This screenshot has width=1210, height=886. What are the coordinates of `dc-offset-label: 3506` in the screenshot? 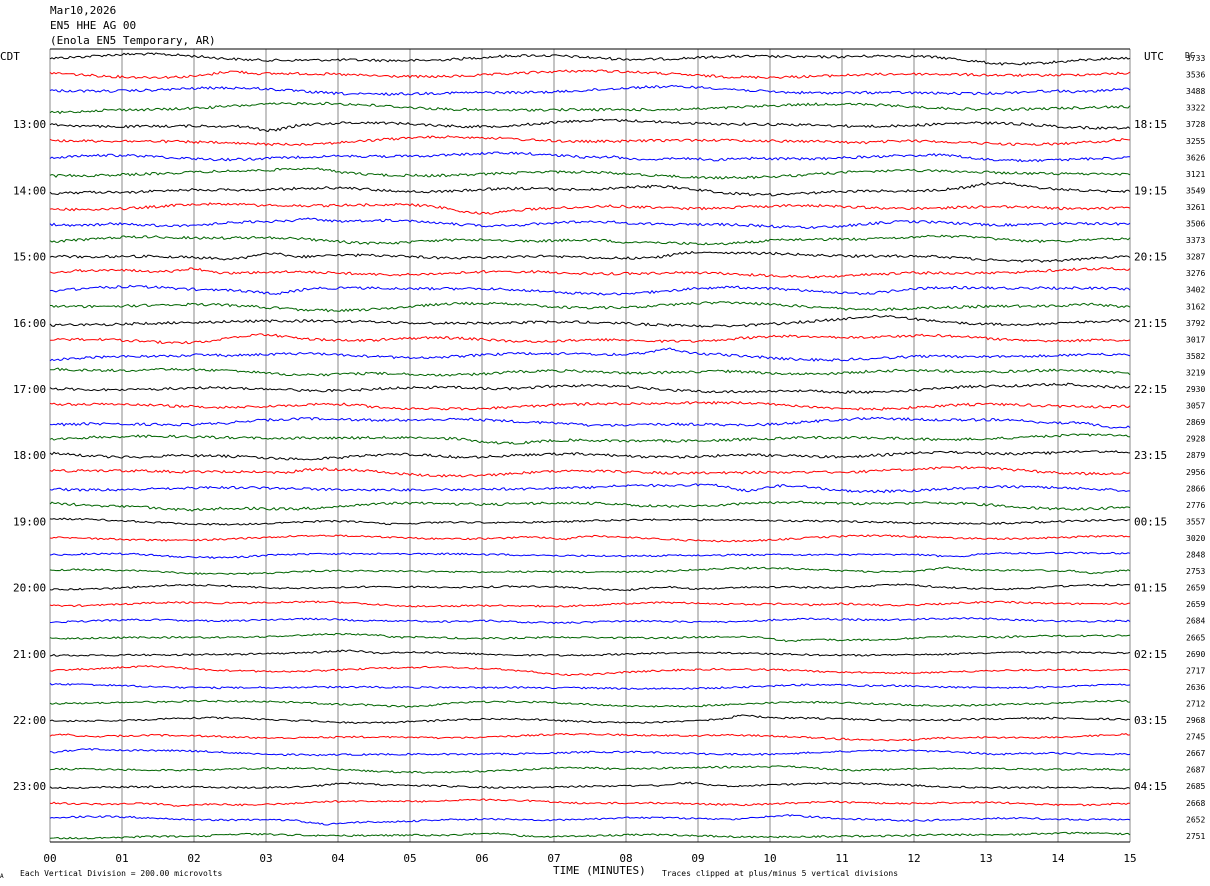 It's located at (1195, 224).